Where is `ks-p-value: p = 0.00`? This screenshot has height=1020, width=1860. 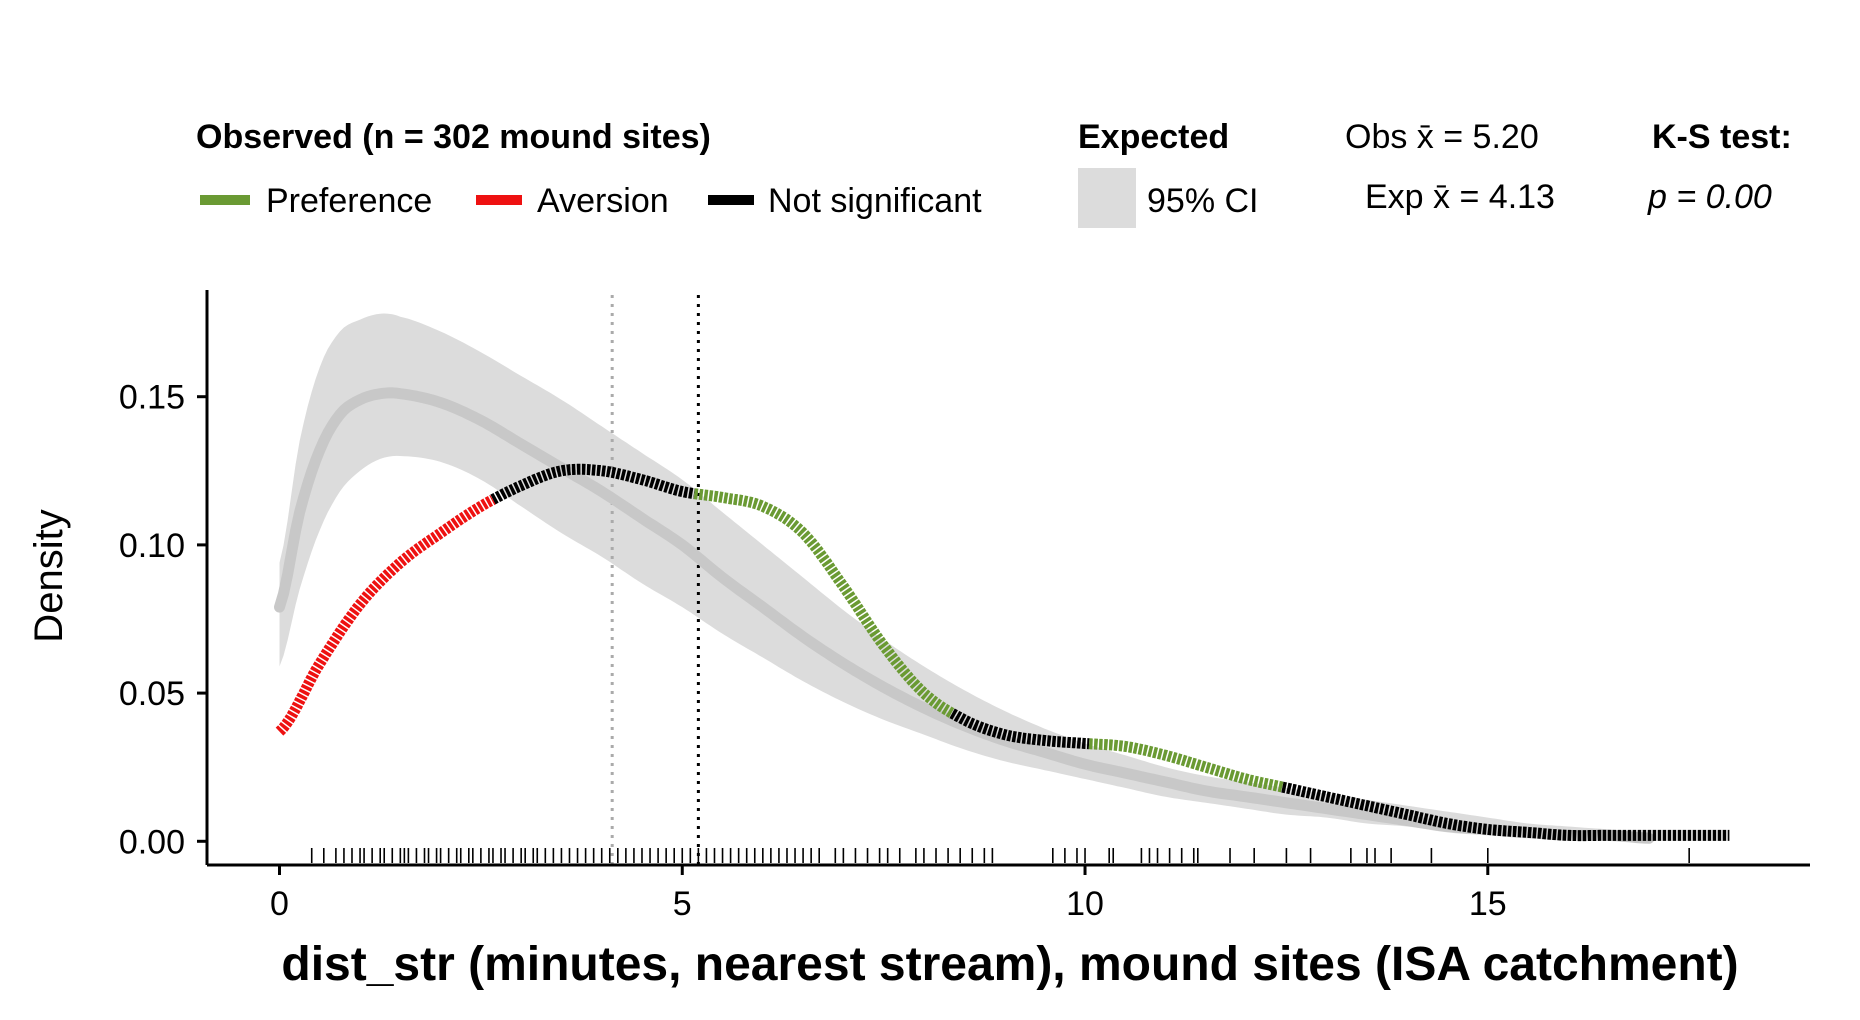 ks-p-value: p = 0.00 is located at coordinates (1709, 197).